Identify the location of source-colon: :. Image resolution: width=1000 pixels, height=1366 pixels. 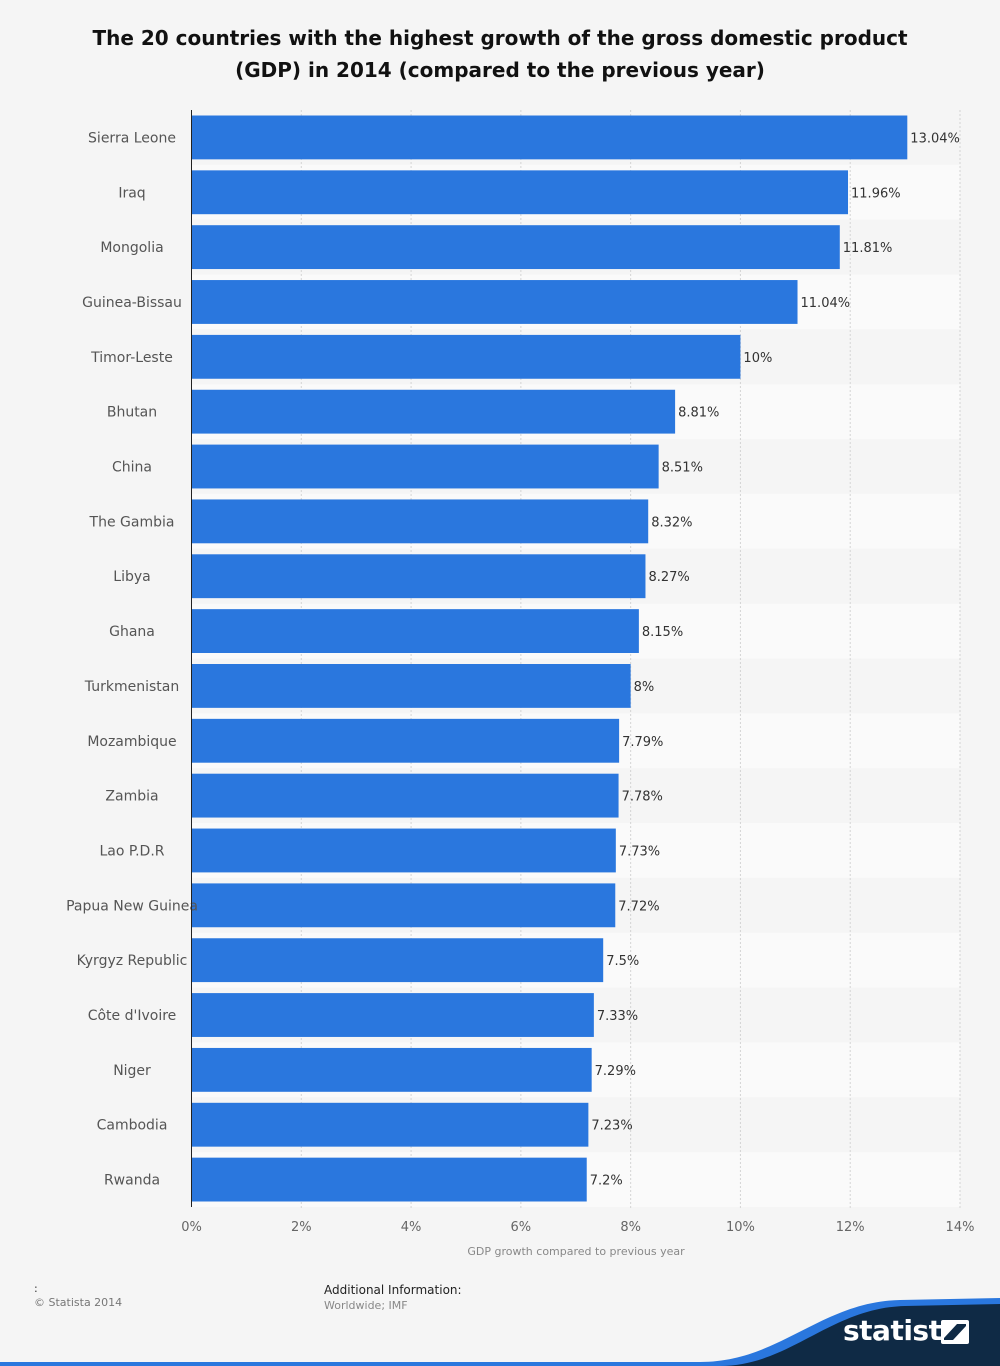
(36, 1288).